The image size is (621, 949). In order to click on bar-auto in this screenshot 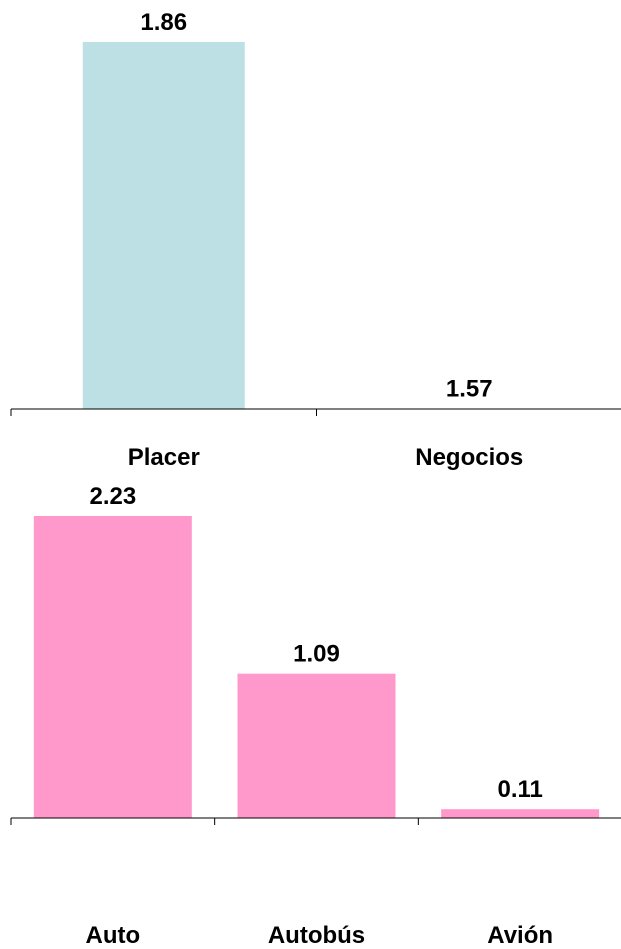, I will do `click(112, 667)`.